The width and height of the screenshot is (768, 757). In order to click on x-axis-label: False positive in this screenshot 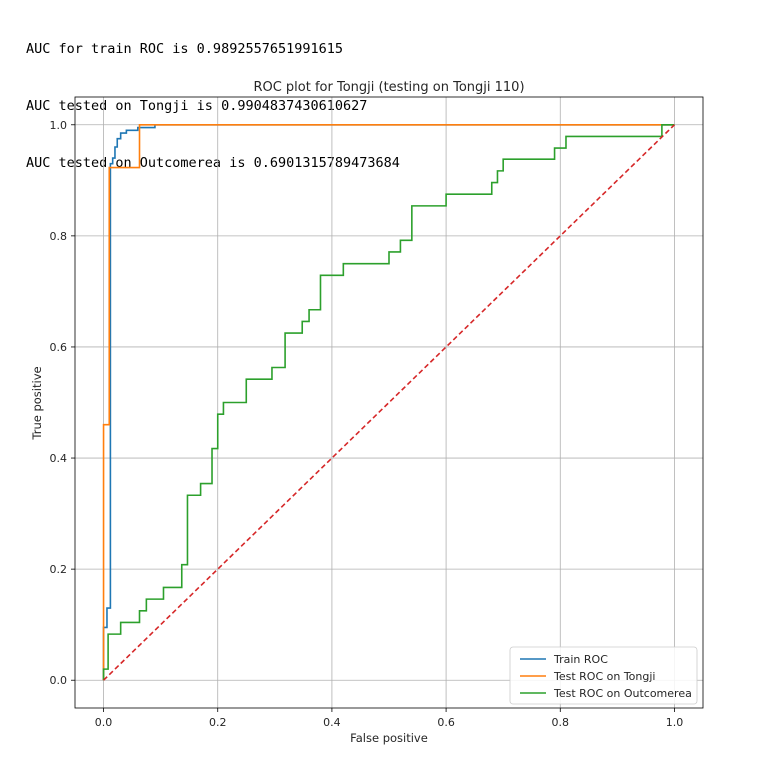, I will do `click(389, 738)`.